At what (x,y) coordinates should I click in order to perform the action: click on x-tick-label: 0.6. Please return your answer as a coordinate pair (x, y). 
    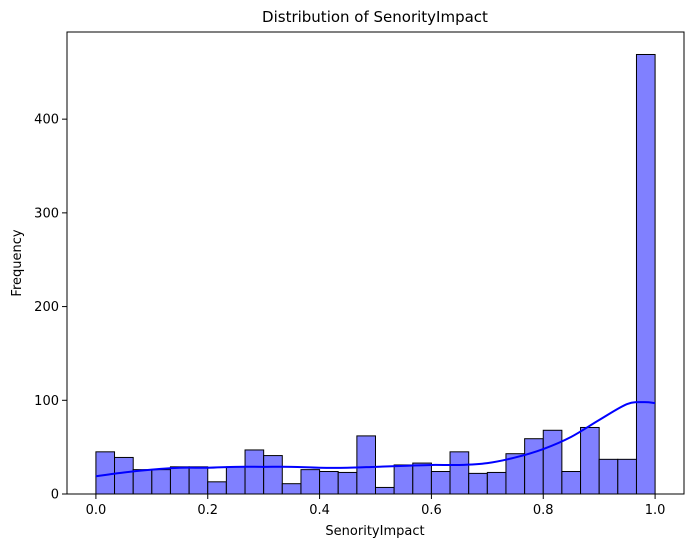
    Looking at the image, I should click on (431, 510).